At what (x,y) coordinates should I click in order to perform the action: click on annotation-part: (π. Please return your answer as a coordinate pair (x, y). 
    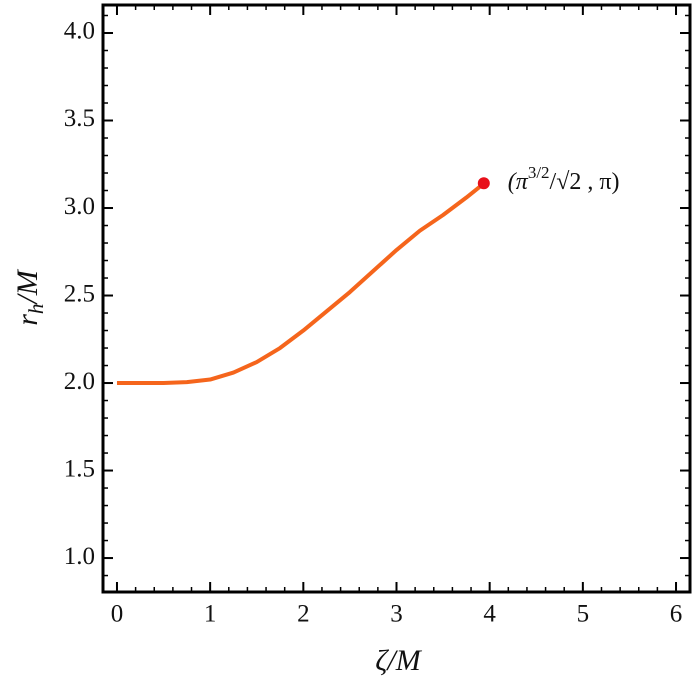
    Looking at the image, I should click on (518, 182).